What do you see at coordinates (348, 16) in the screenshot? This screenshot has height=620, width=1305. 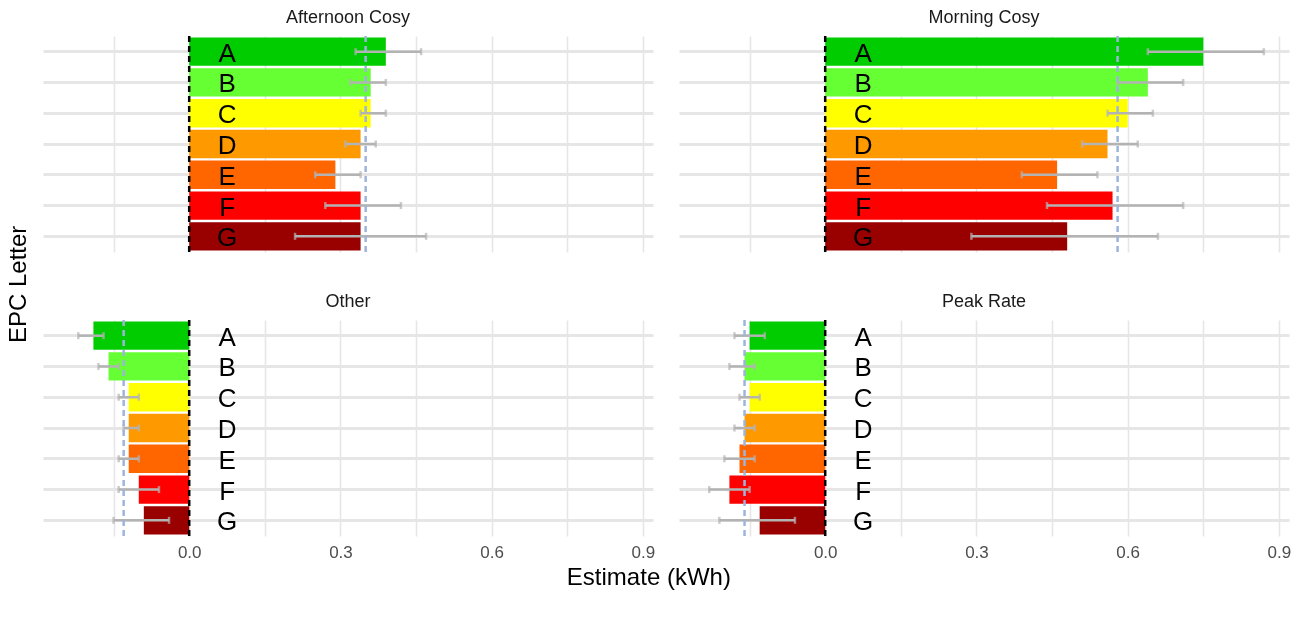 I see `chart-title: Afternoon Cosy` at bounding box center [348, 16].